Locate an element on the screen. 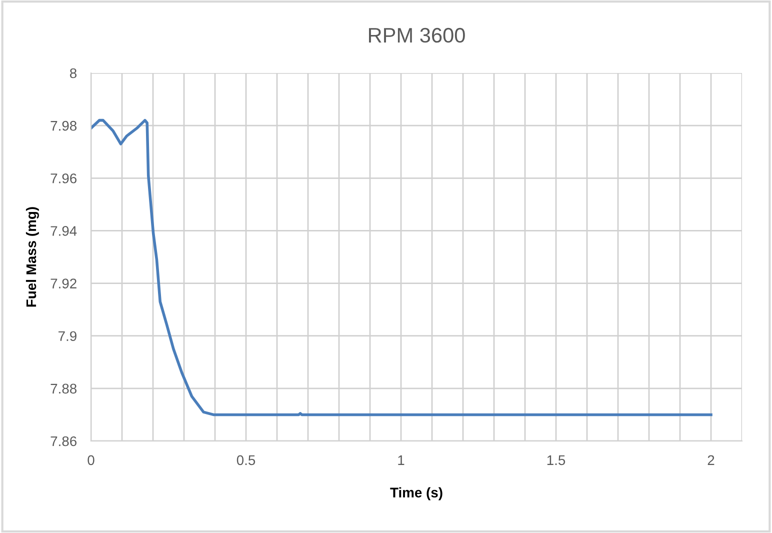 The image size is (772, 533). y-tick-label: 7.9 is located at coordinates (67, 336).